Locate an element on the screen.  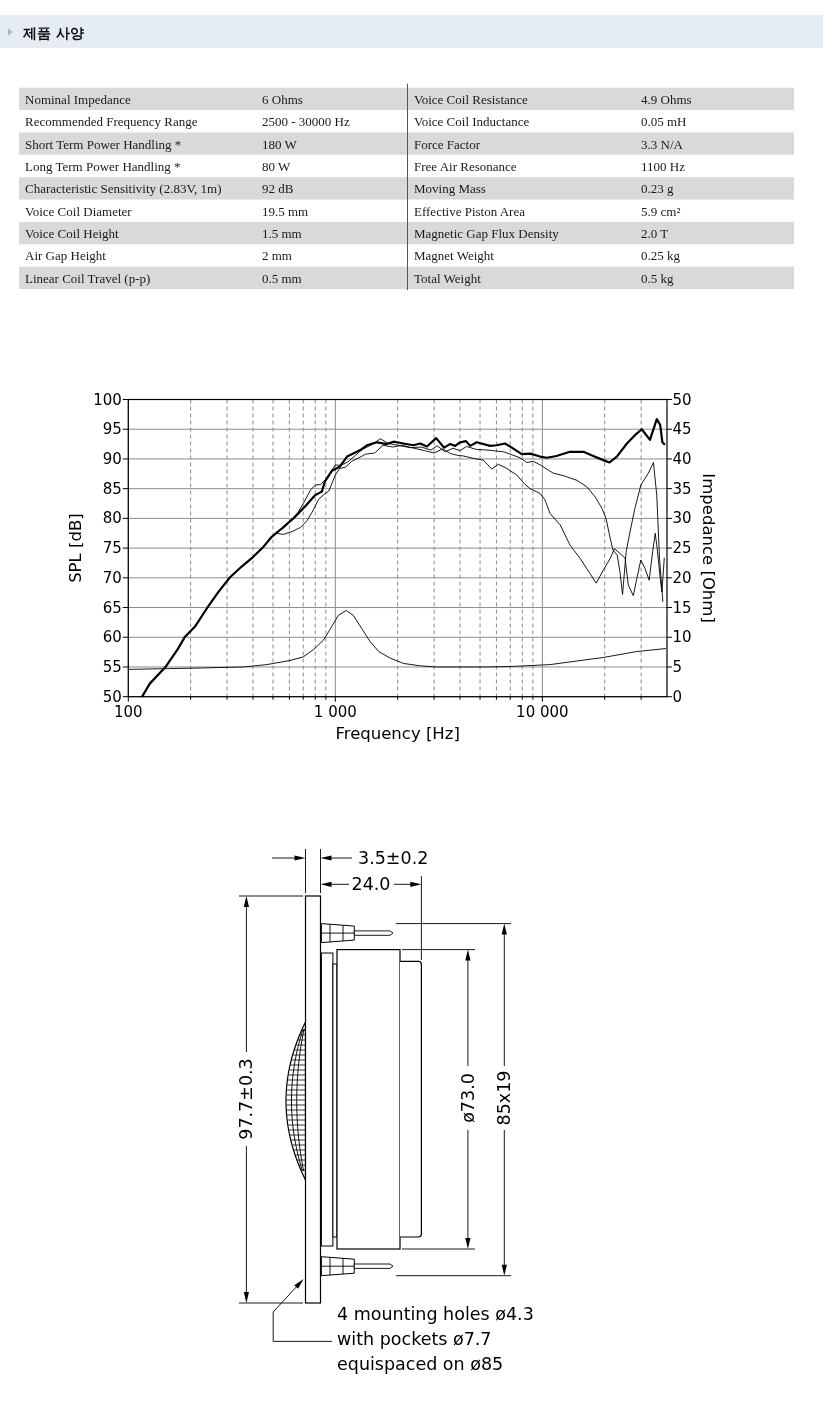
y2-tick-label: 15 is located at coordinates (682, 607).